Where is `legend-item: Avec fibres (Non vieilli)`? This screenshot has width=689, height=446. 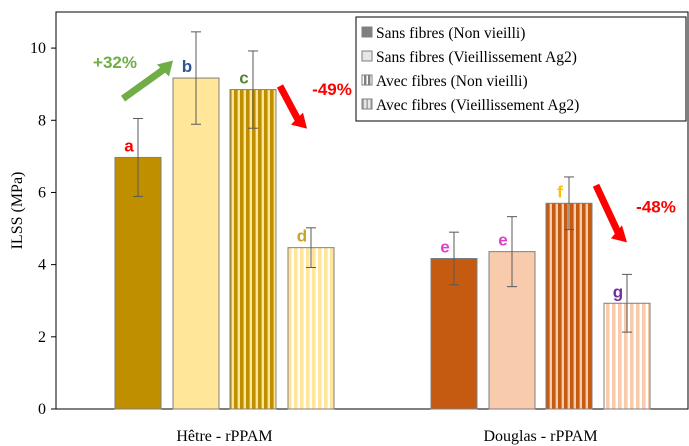
legend-item: Avec fibres (Non vieilli) is located at coordinates (444, 81).